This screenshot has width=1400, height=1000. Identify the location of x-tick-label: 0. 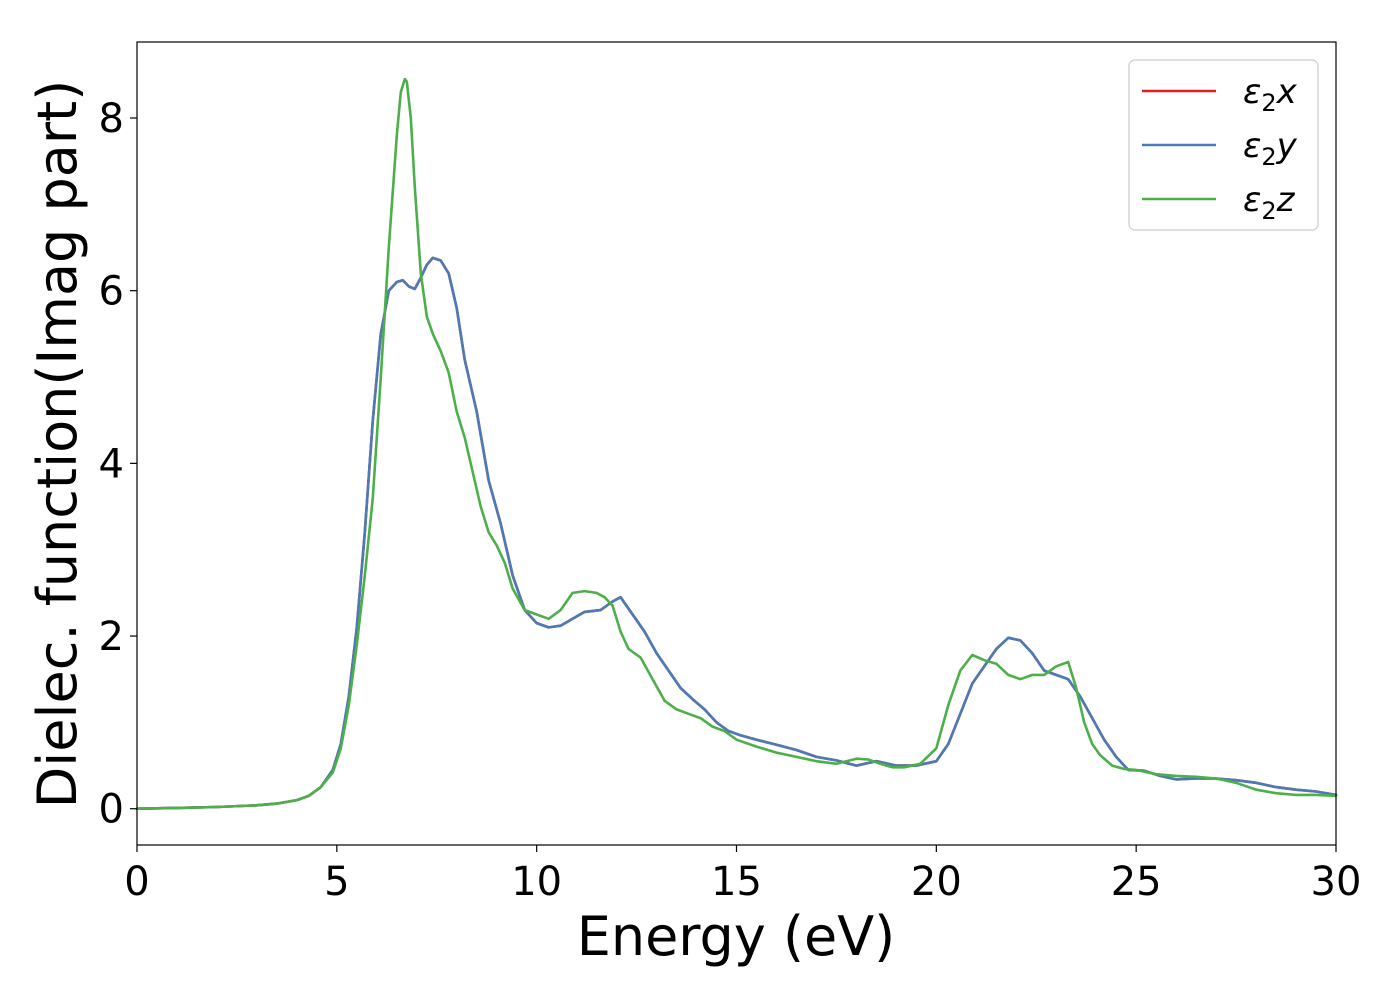
(136, 882).